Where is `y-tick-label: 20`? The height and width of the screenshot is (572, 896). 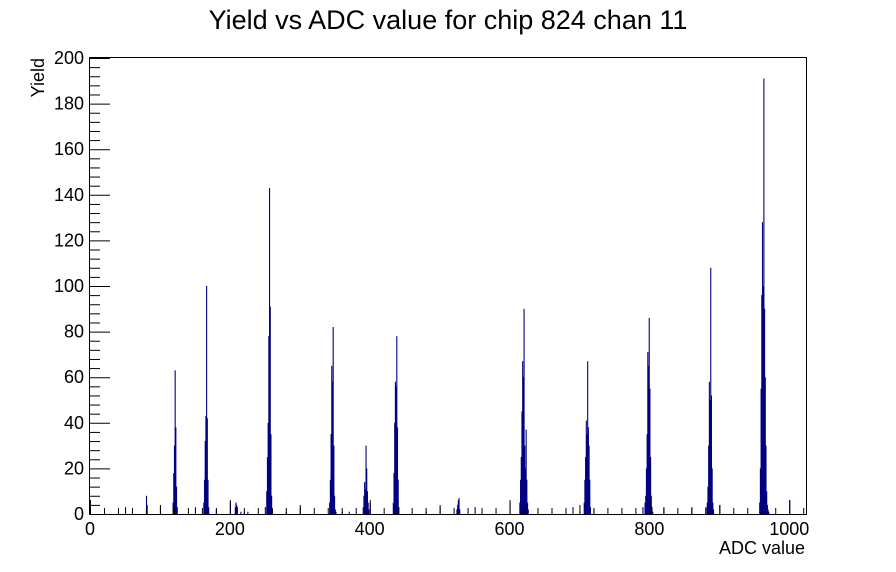
y-tick-label: 20 is located at coordinates (74, 468).